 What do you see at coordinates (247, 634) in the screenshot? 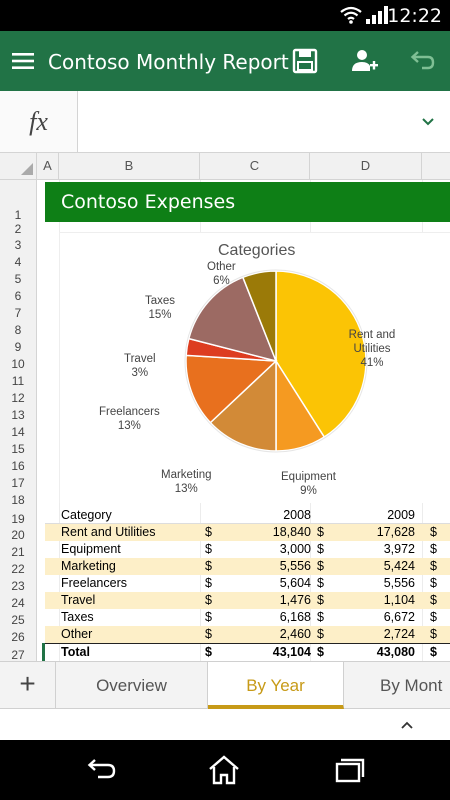
I see `table-row: Other $2,460 $2,724 $` at bounding box center [247, 634].